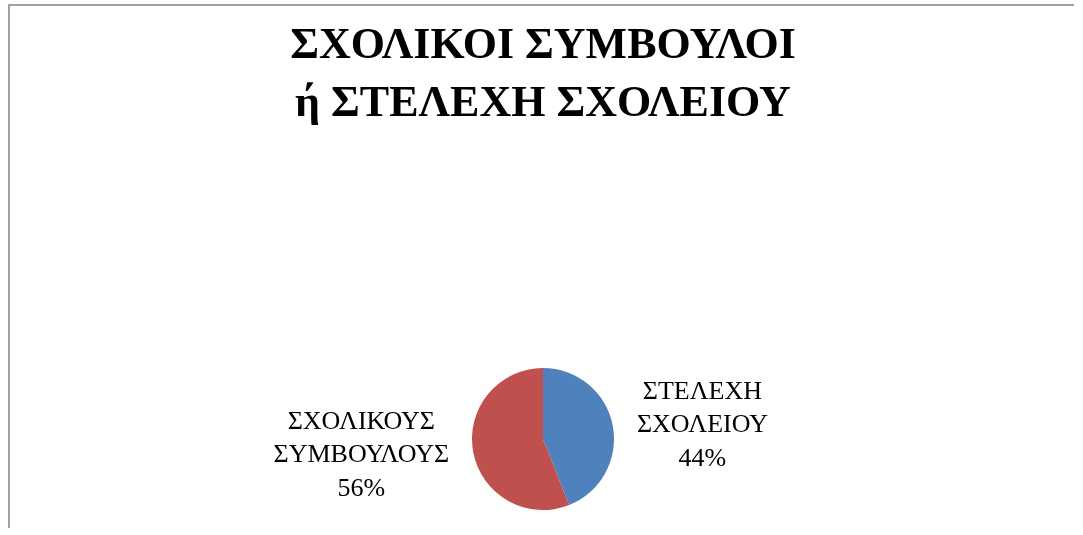  What do you see at coordinates (543, 72) in the screenshot?
I see `chart-title: ΣΧΟΛΙΚΟΙ ΣΥΜΒΟΥΛΟΙ ή ΣΤΕΛΕΧΗ ΣΧΟΛΕΙΟΥ` at bounding box center [543, 72].